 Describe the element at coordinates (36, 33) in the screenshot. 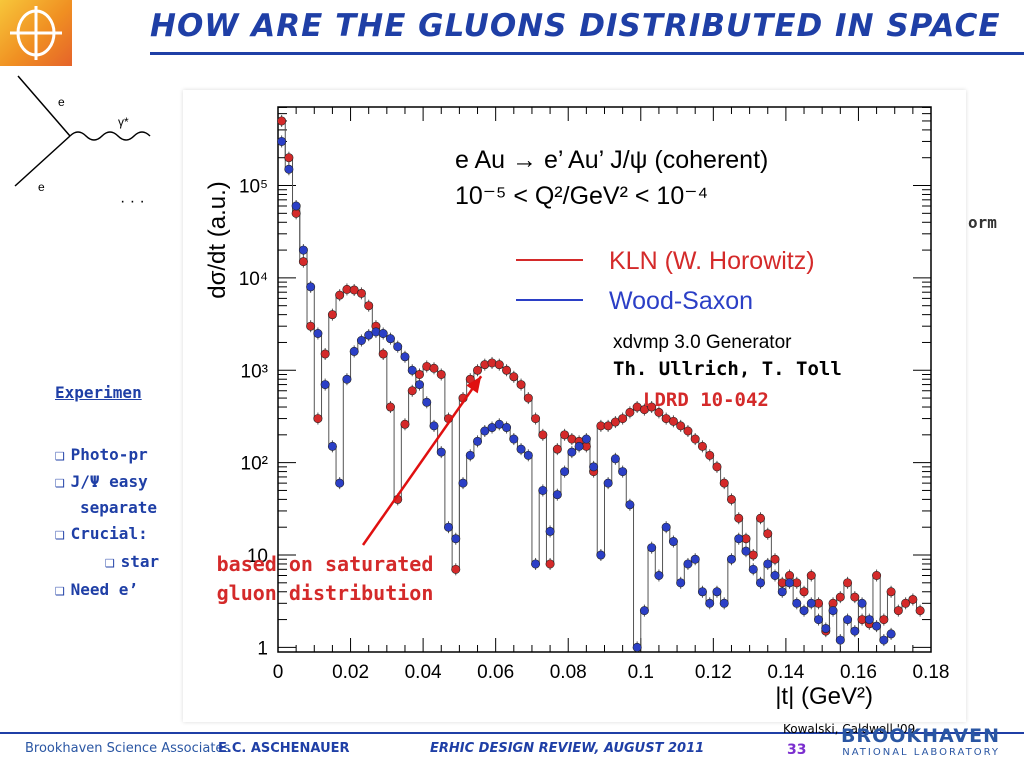

I see `logo-emblem-icon` at that location.